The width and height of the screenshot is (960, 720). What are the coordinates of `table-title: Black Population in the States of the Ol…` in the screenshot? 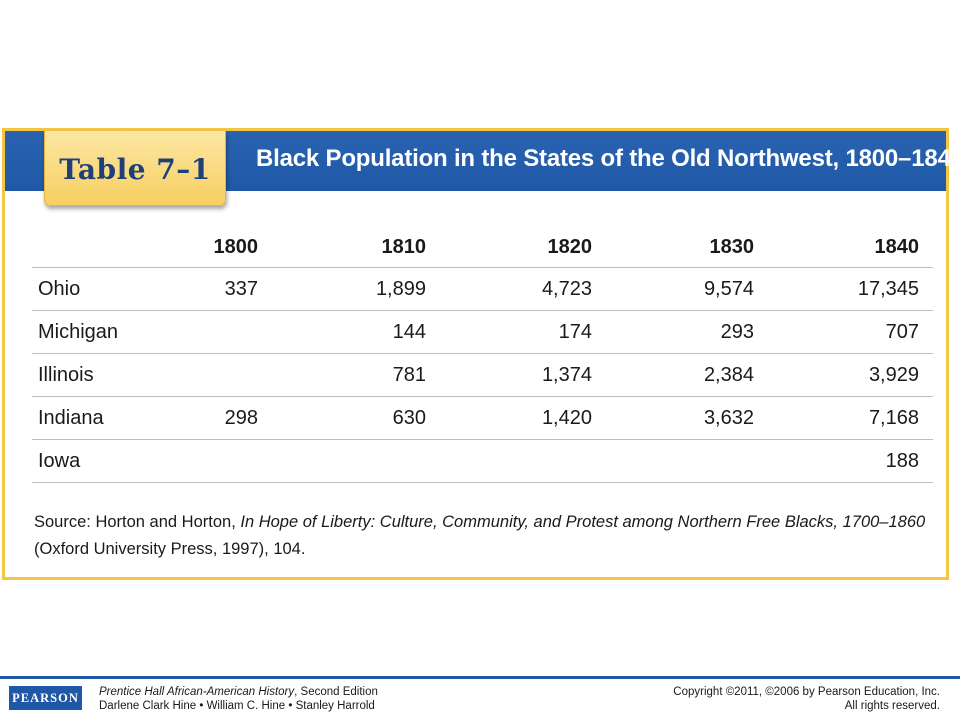 It's located at (608, 158).